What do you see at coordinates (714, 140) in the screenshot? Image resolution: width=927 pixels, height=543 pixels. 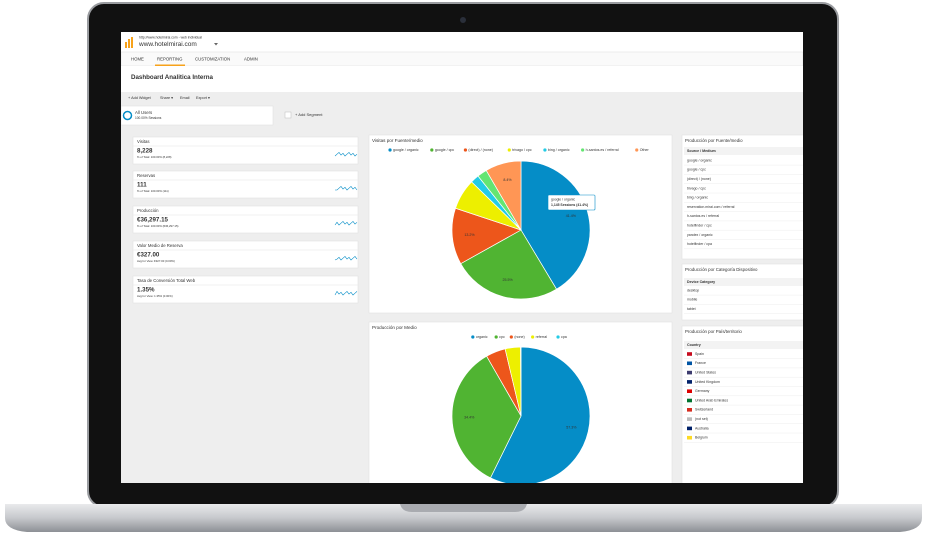 I see `widget-title: Producción por Fuente/medio` at bounding box center [714, 140].